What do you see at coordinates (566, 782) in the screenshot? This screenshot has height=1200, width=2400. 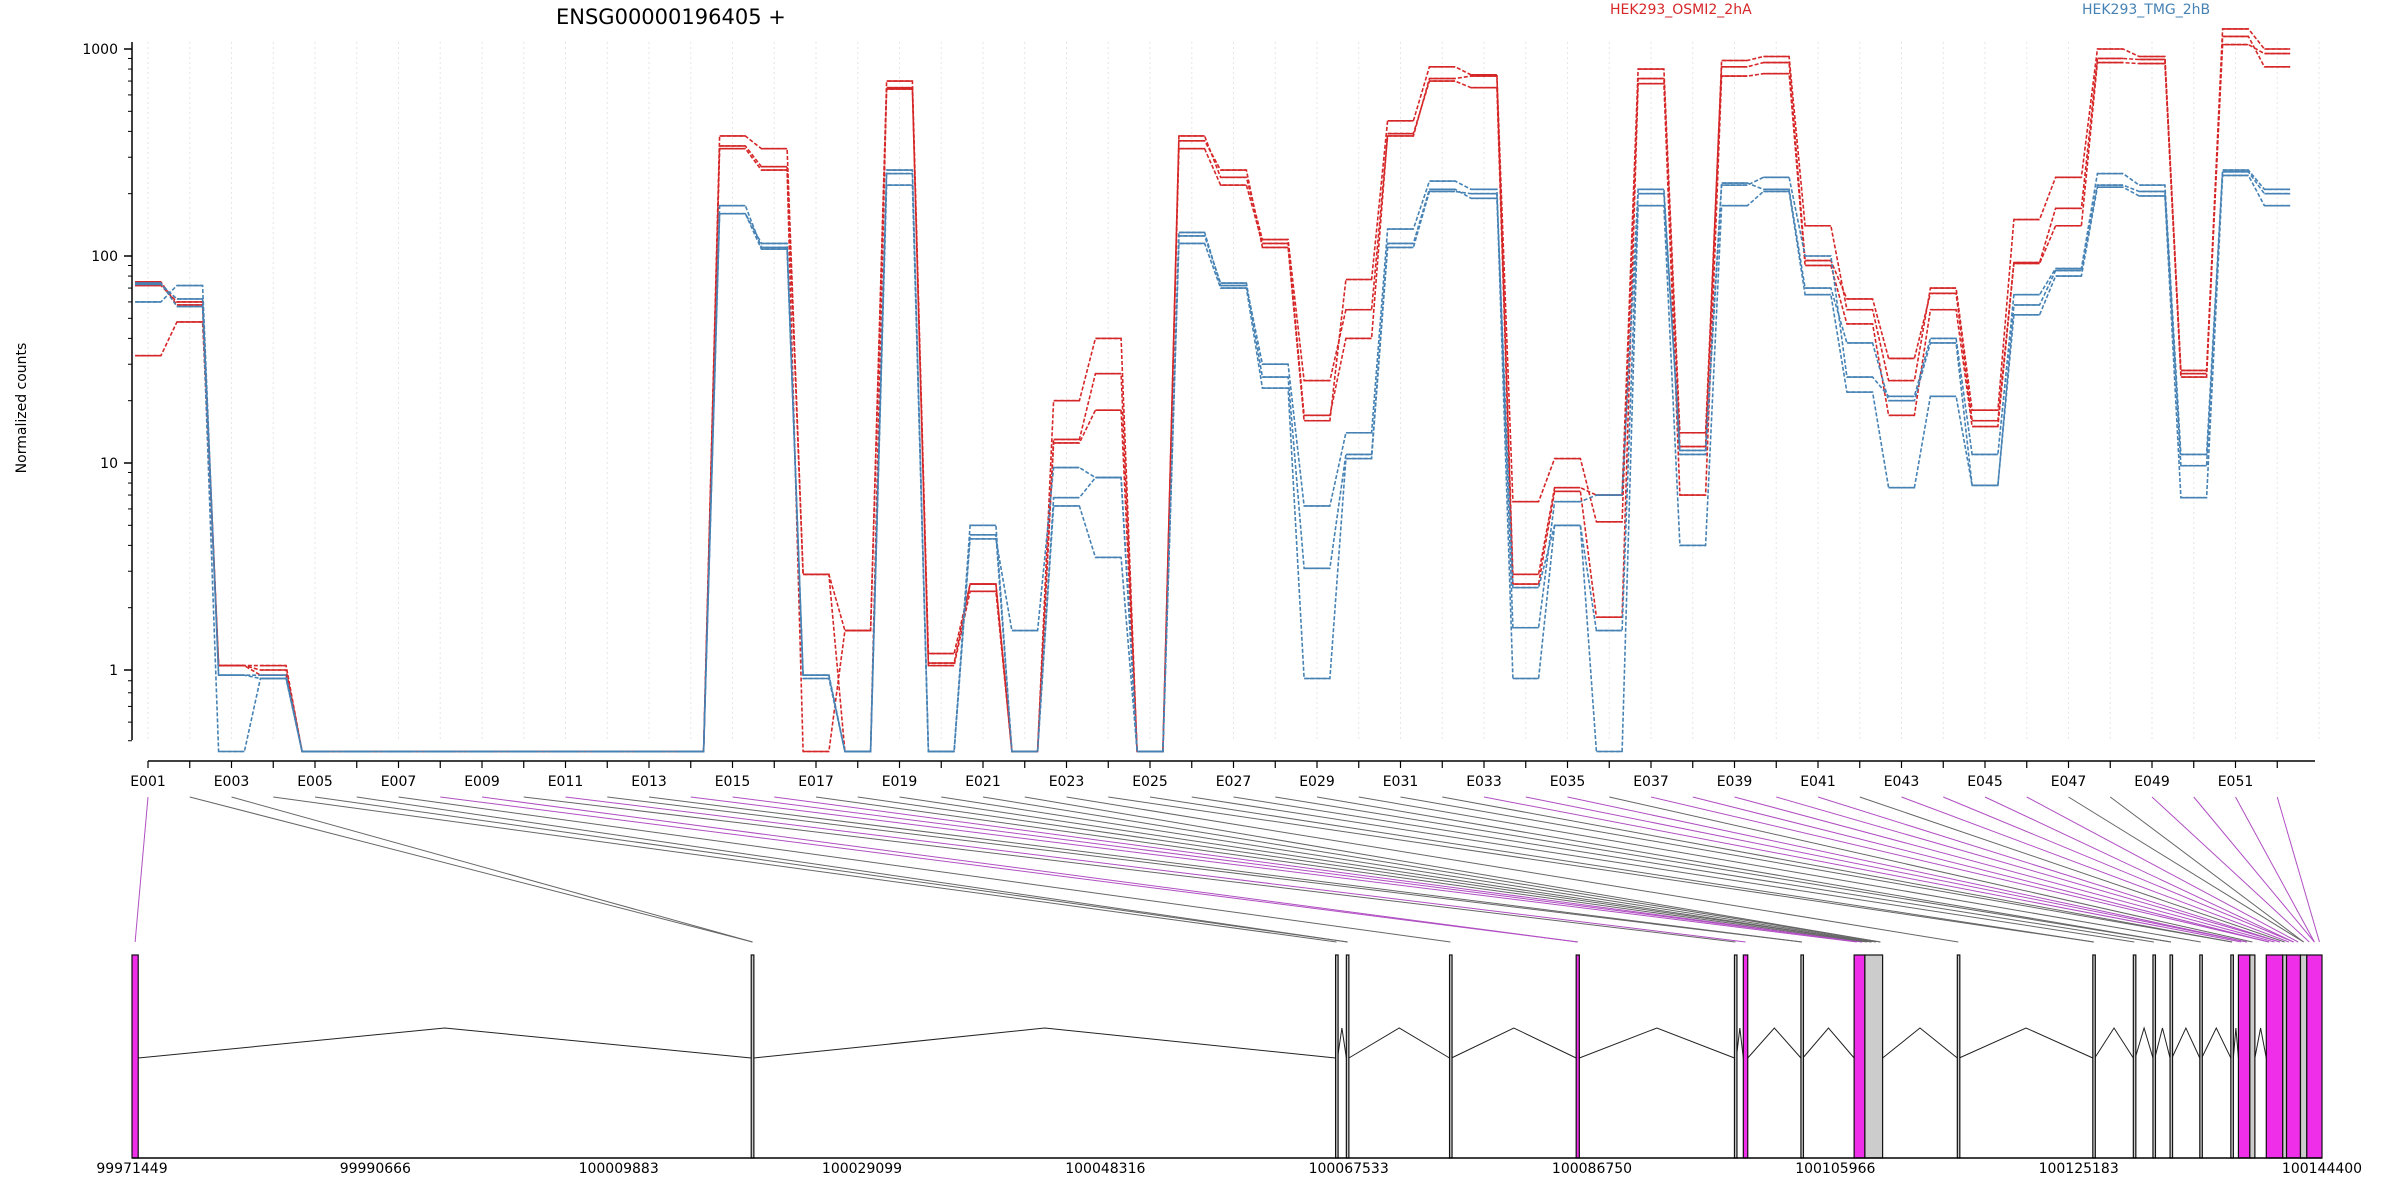 I see `x-tick-label: E011` at bounding box center [566, 782].